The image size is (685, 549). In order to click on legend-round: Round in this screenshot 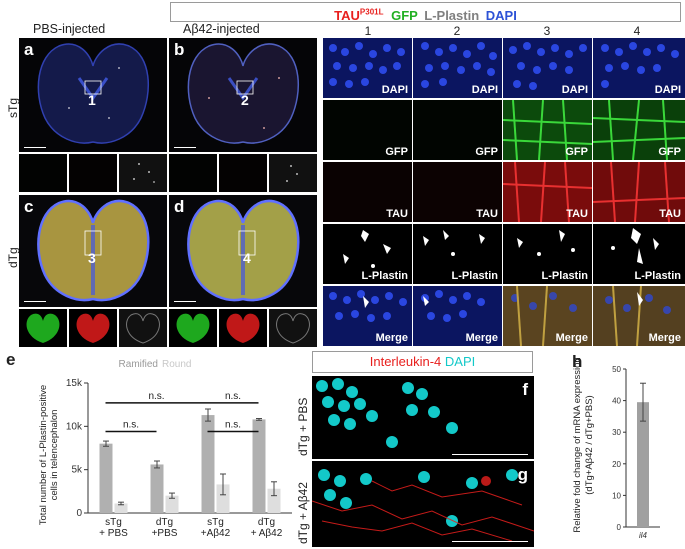, I will do `click(176, 364)`.